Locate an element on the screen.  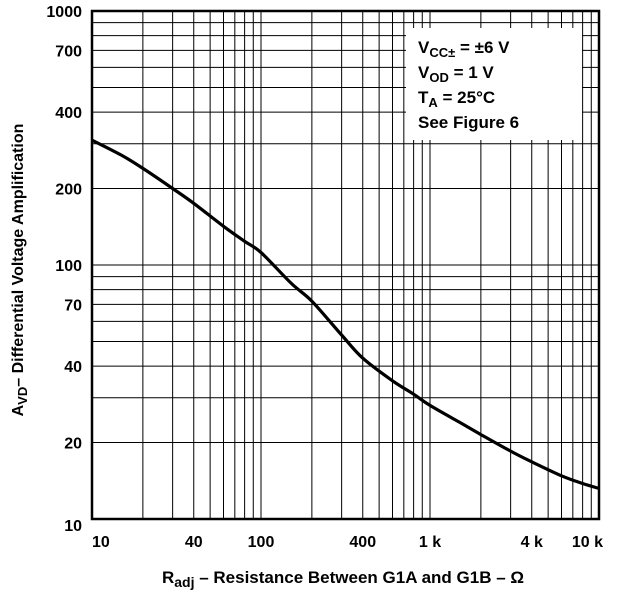
annotation-line: TA = 25°C is located at coordinates (456, 99).